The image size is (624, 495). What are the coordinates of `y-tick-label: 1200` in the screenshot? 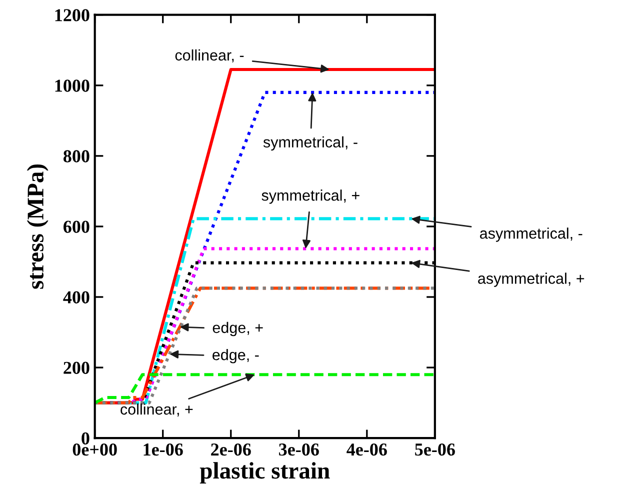 It's located at (72, 15).